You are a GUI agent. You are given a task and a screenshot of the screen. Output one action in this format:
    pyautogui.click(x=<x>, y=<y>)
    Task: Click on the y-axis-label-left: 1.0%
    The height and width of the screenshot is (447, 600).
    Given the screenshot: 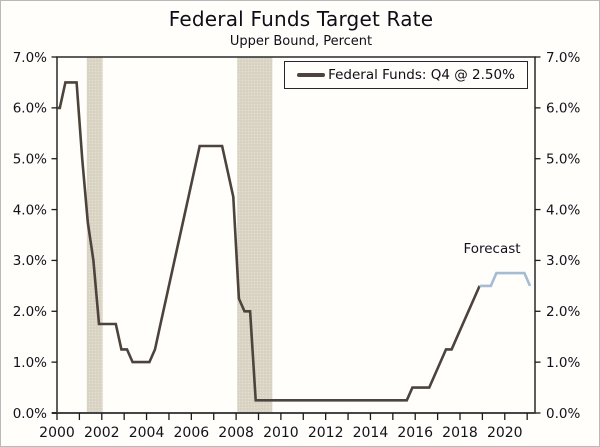 What is the action you would take?
    pyautogui.click(x=30, y=363)
    